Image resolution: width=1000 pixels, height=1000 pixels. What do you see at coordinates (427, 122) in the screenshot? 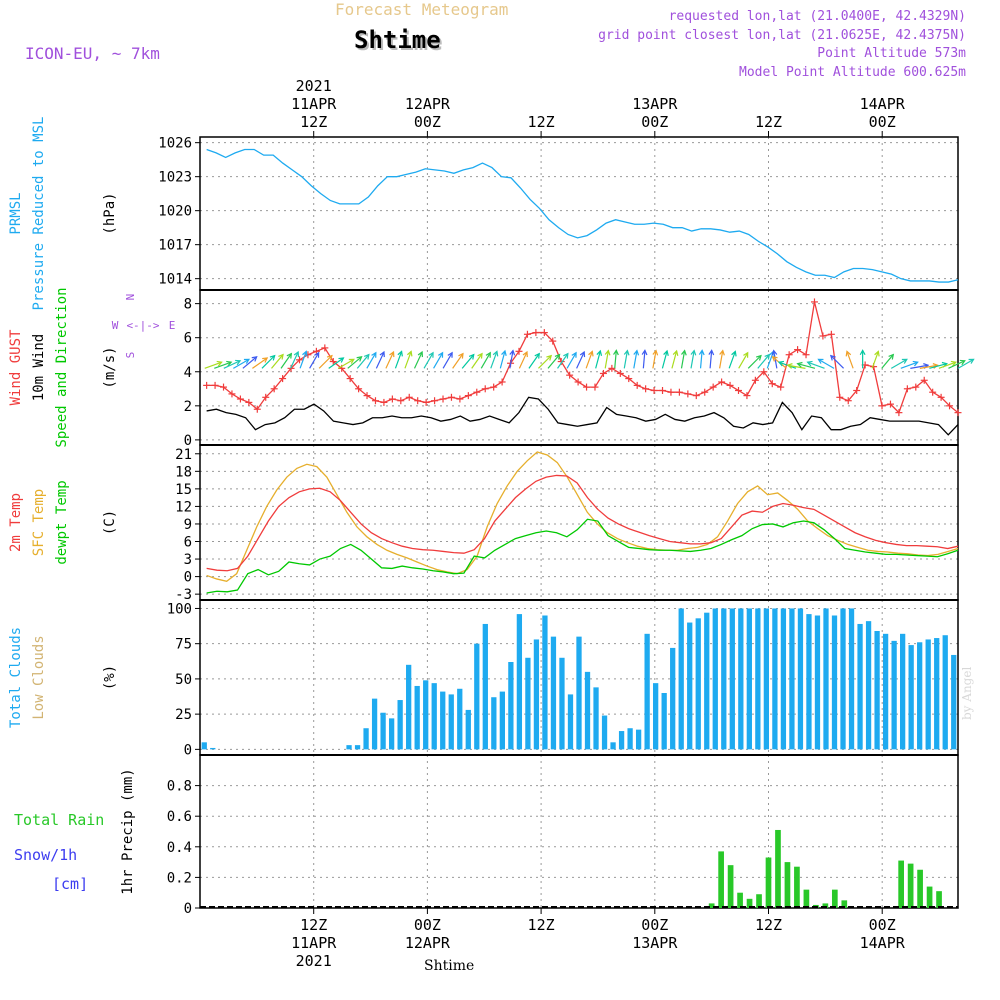
I see `top-time-label: 00Z` at bounding box center [427, 122].